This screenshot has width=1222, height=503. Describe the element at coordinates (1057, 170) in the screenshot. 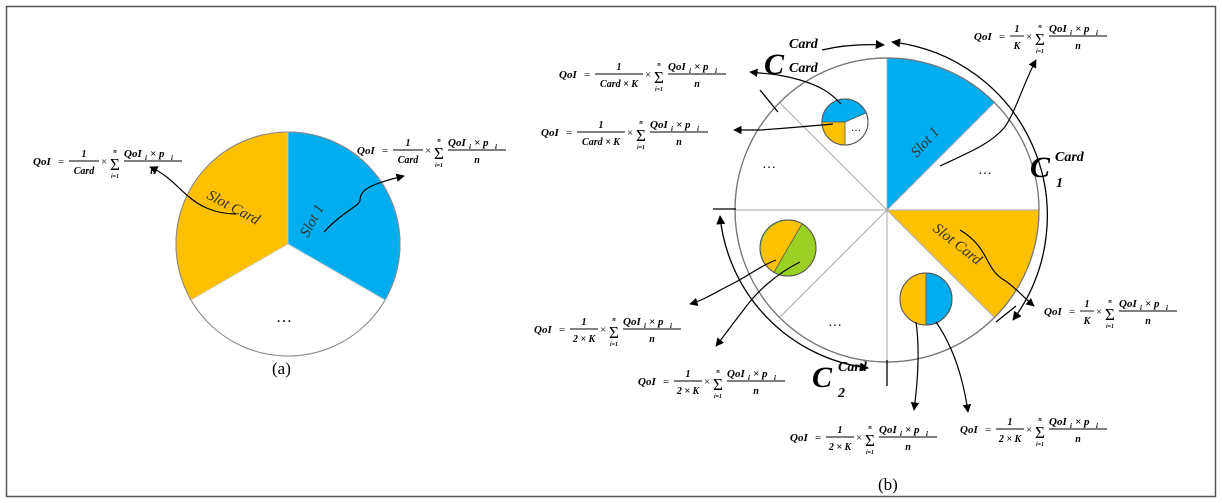

I see `c-label-1: C Card 1` at that location.